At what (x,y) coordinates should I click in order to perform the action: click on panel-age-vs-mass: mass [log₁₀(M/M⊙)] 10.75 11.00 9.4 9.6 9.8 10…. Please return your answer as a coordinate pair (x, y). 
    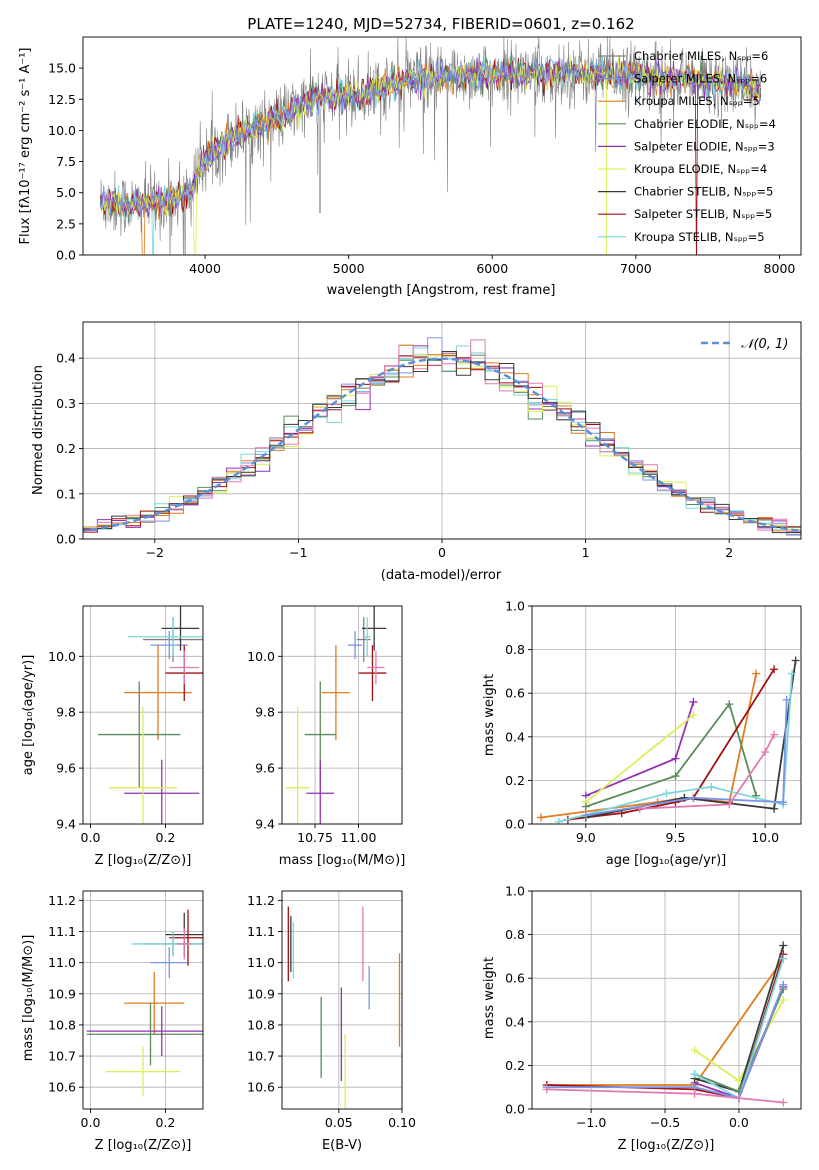
    Looking at the image, I should click on (326, 736).